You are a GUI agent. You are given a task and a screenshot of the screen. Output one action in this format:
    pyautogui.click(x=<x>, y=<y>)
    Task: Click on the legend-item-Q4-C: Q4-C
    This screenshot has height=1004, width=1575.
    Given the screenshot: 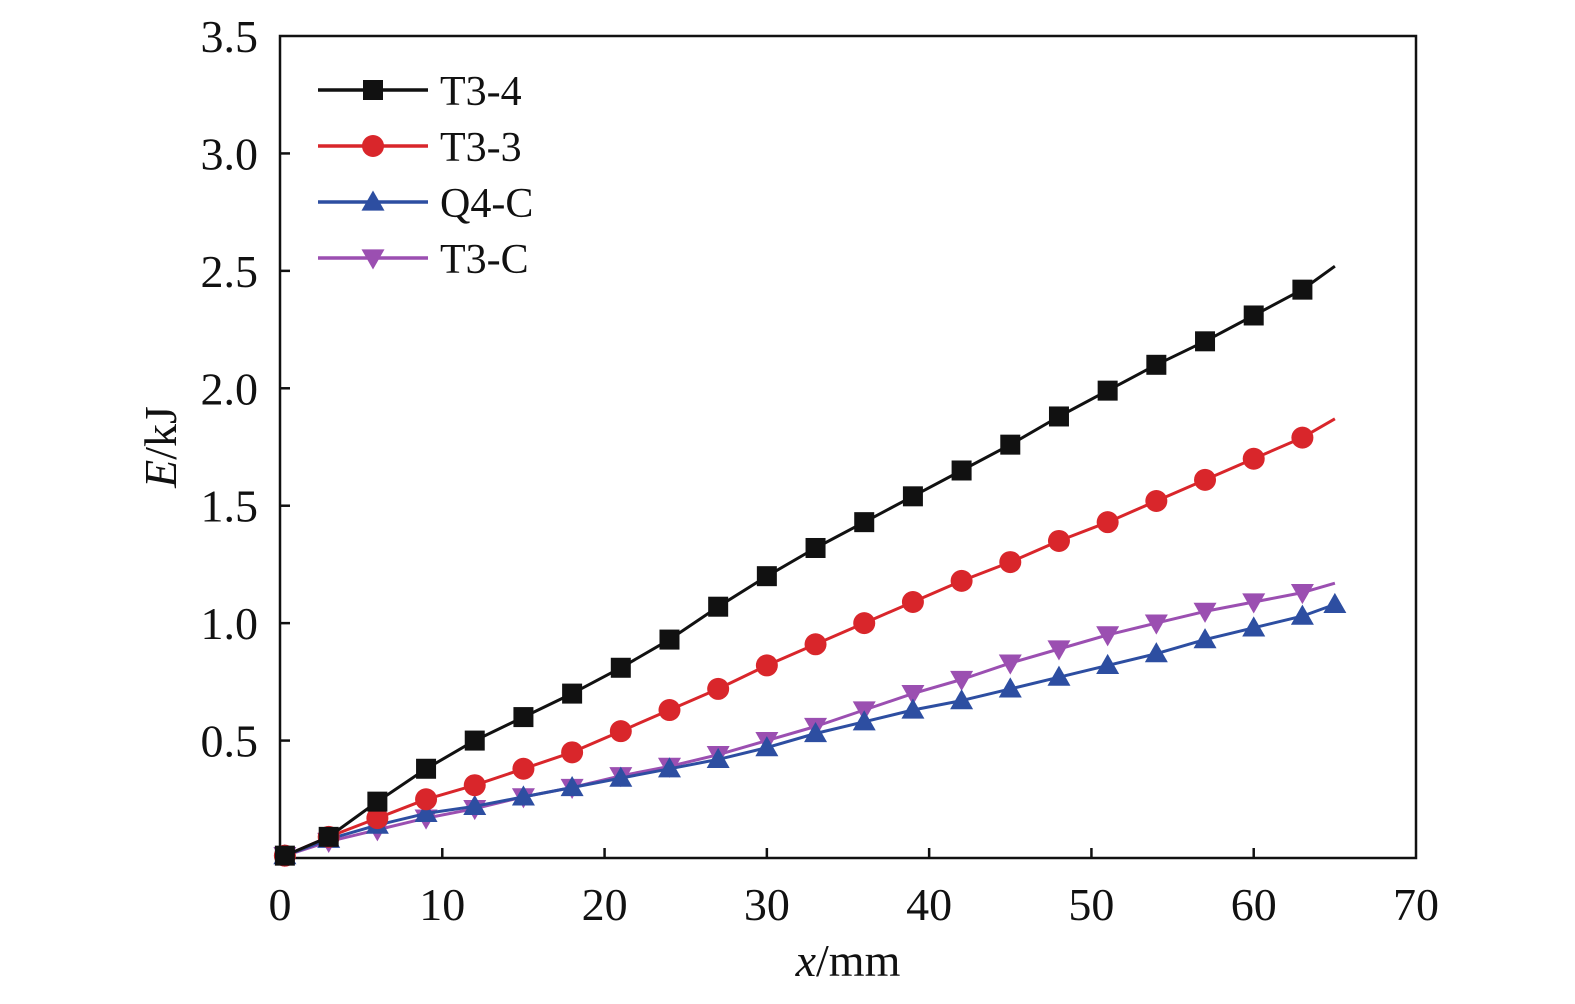 What is the action you would take?
    pyautogui.click(x=425, y=204)
    